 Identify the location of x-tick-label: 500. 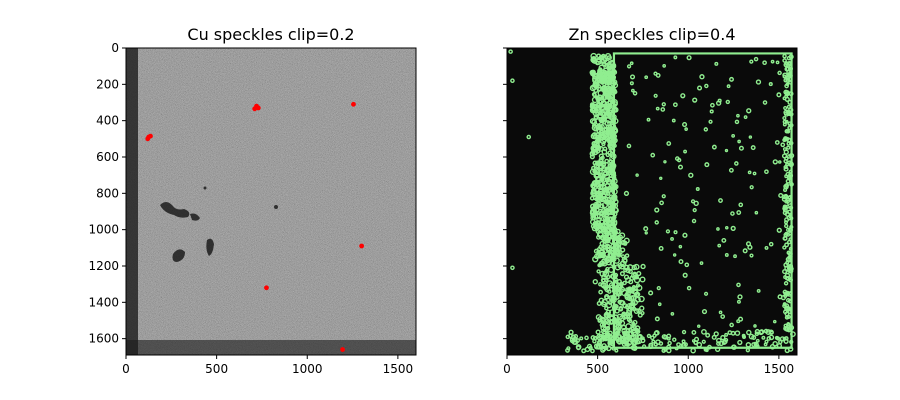
(597, 369).